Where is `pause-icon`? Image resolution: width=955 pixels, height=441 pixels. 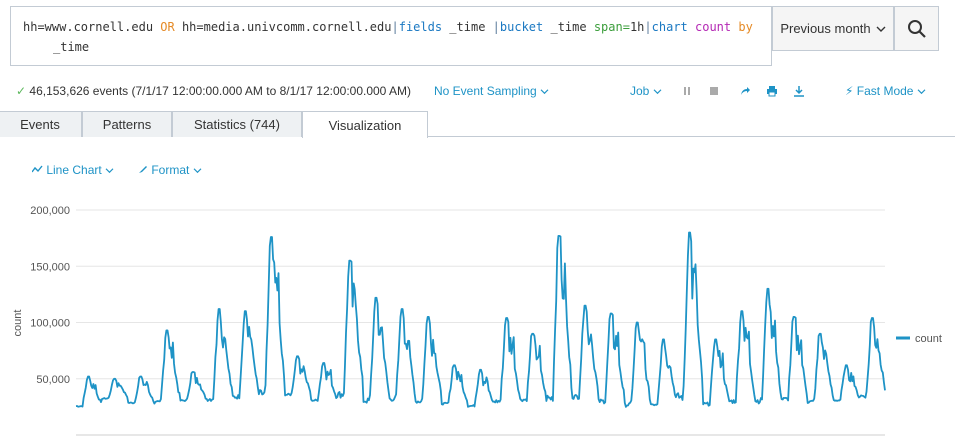
pause-icon is located at coordinates (687, 91).